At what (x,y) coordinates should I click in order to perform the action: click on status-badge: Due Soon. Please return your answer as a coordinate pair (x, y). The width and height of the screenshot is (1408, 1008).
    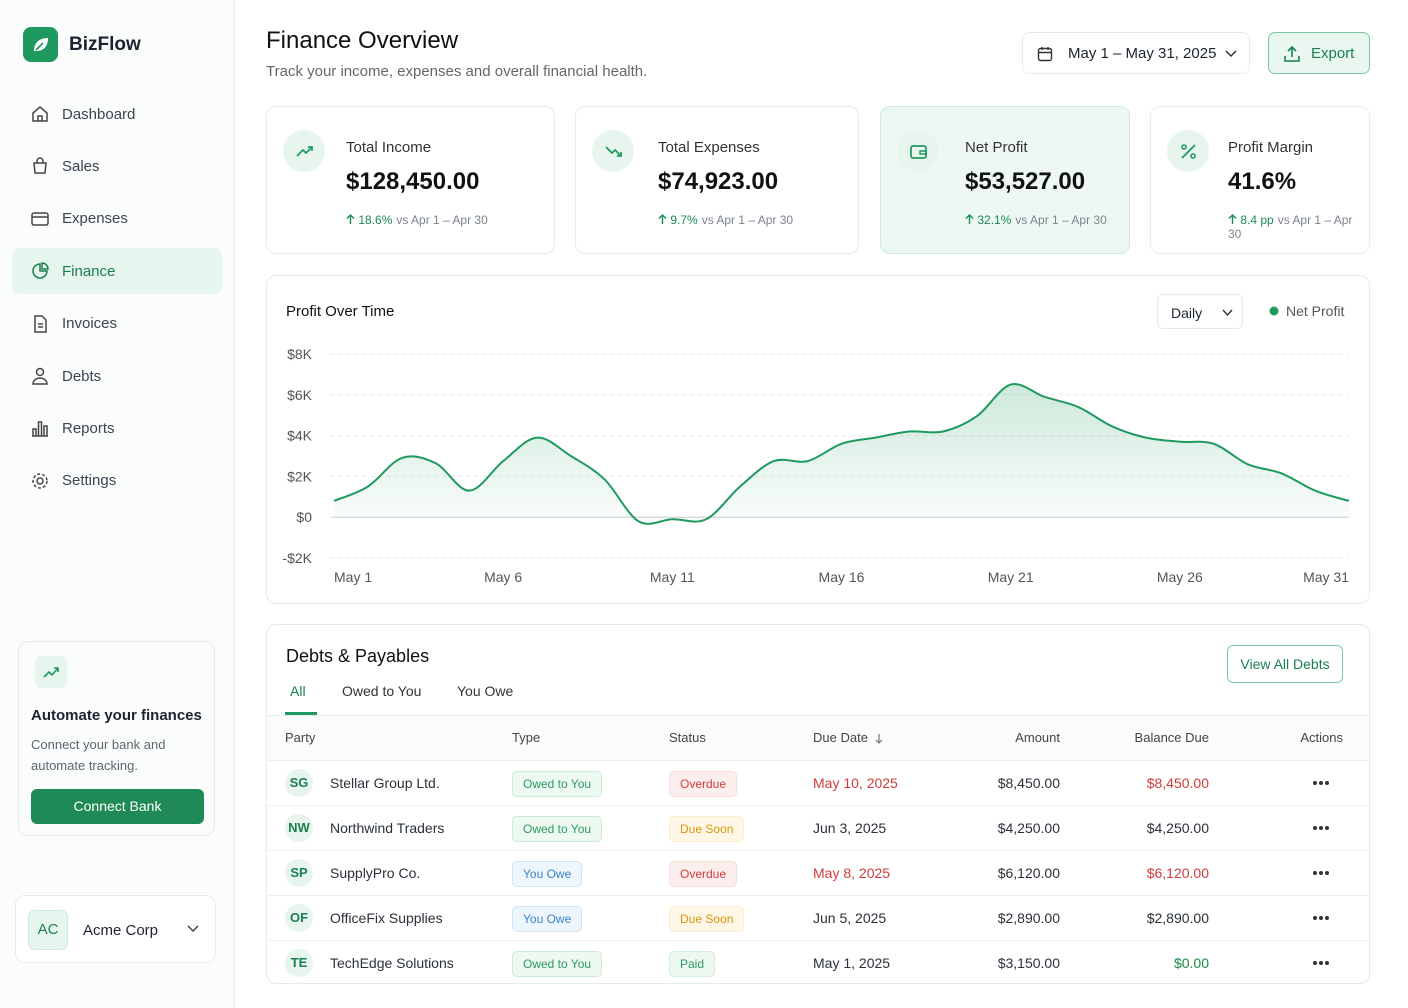
    Looking at the image, I should click on (707, 829).